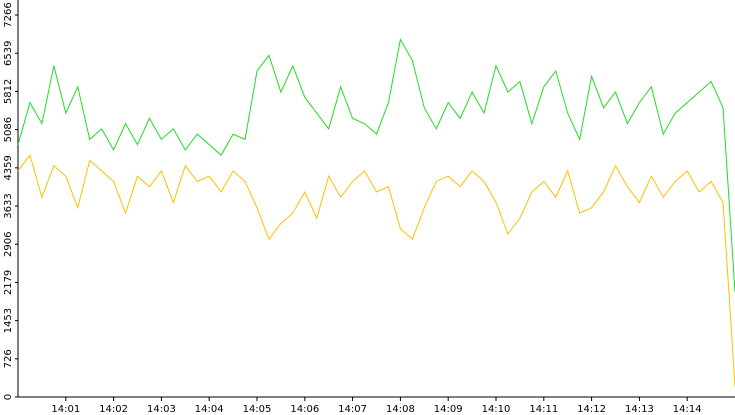 The width and height of the screenshot is (735, 415). What do you see at coordinates (639, 409) in the screenshot?
I see `x-tick-label: 14:13` at bounding box center [639, 409].